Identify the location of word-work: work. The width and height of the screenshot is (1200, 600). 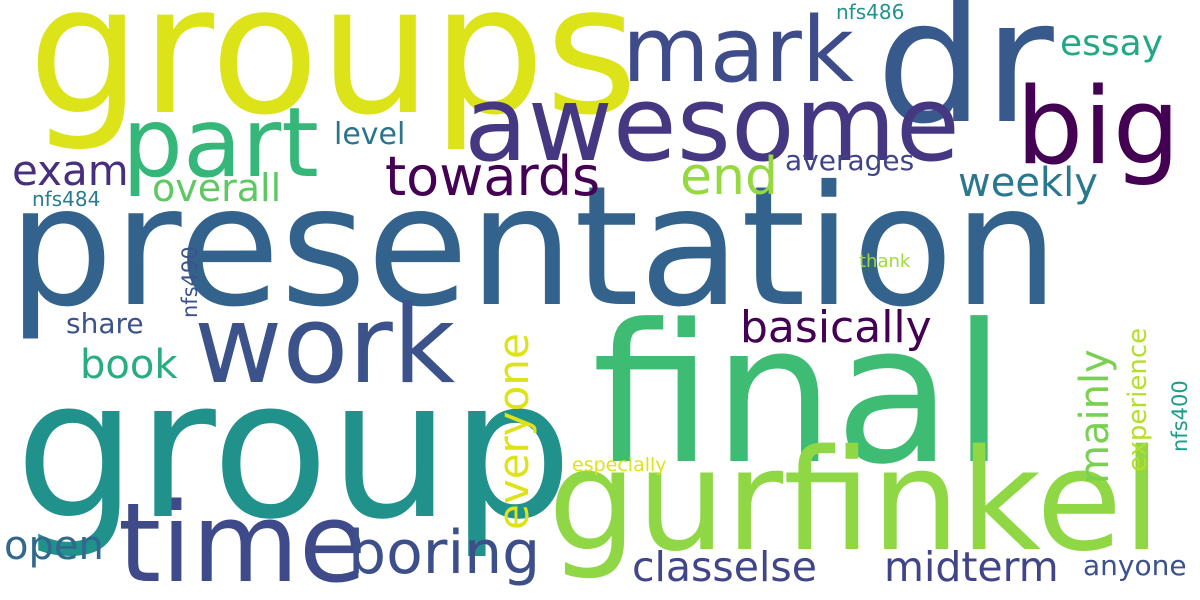
(325, 345).